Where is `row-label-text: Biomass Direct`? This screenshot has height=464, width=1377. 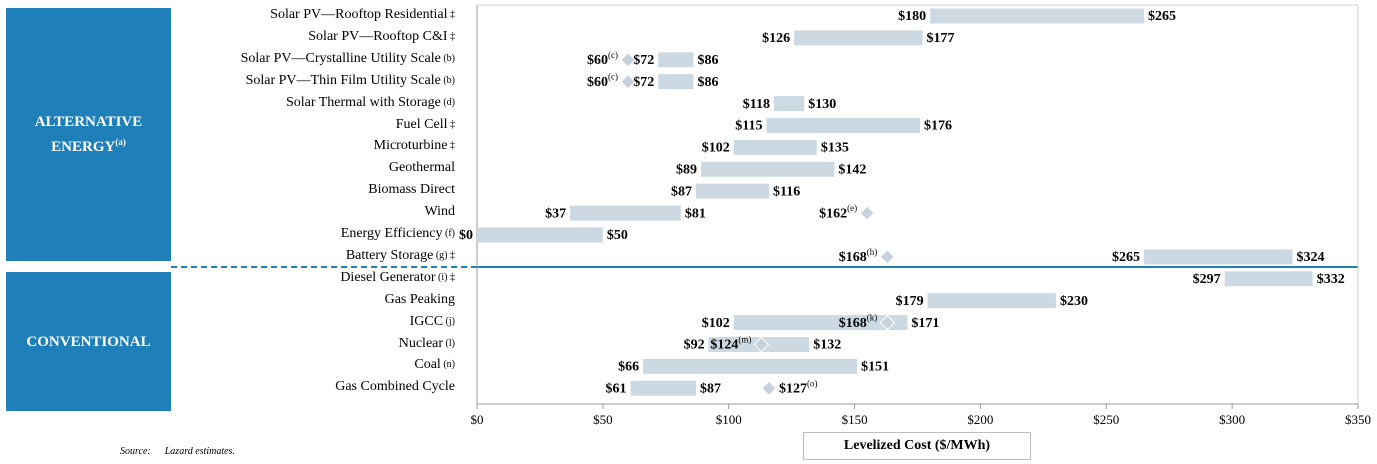
row-label-text: Biomass Direct is located at coordinates (411, 190).